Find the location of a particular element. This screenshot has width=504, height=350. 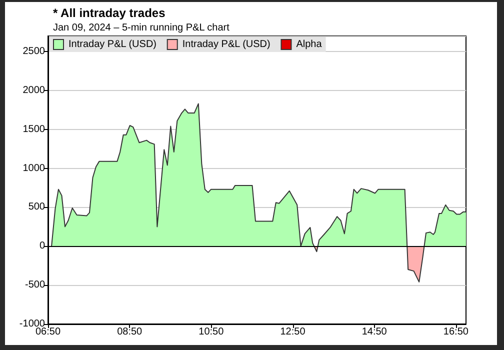

x-tick-label: 06:50 is located at coordinates (48, 332).